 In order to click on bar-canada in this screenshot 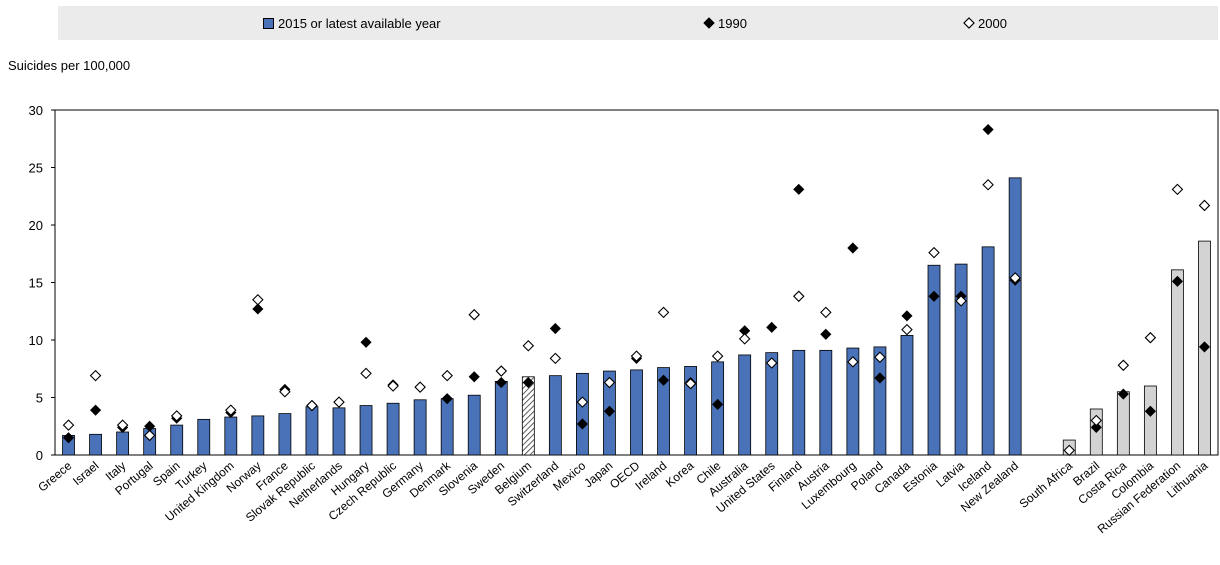, I will do `click(907, 395)`.